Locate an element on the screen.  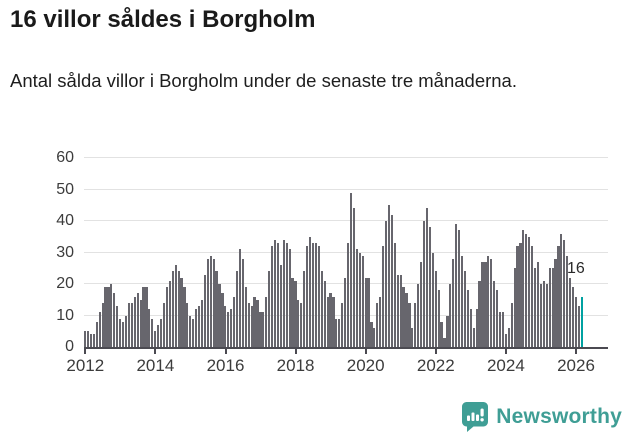
y-tick-label: 0 is located at coordinates (69, 346).